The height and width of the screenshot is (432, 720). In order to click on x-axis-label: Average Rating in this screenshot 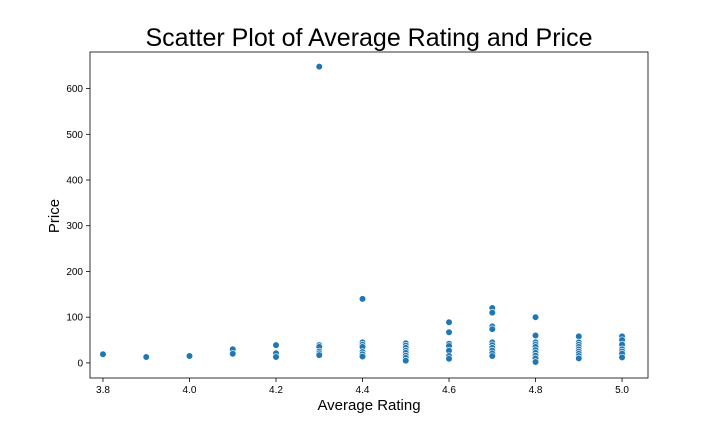, I will do `click(368, 405)`.